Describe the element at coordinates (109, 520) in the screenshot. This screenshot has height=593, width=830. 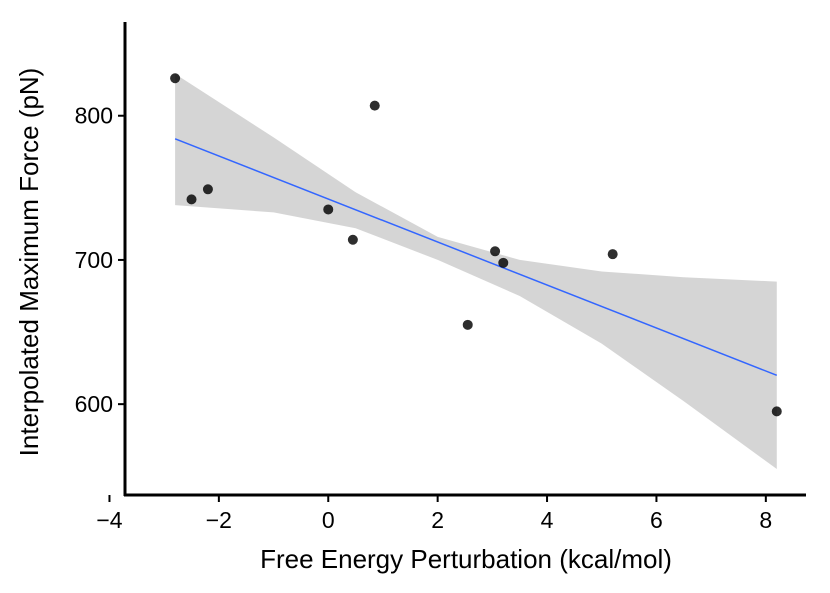
I see `x-tick-label: −4` at that location.